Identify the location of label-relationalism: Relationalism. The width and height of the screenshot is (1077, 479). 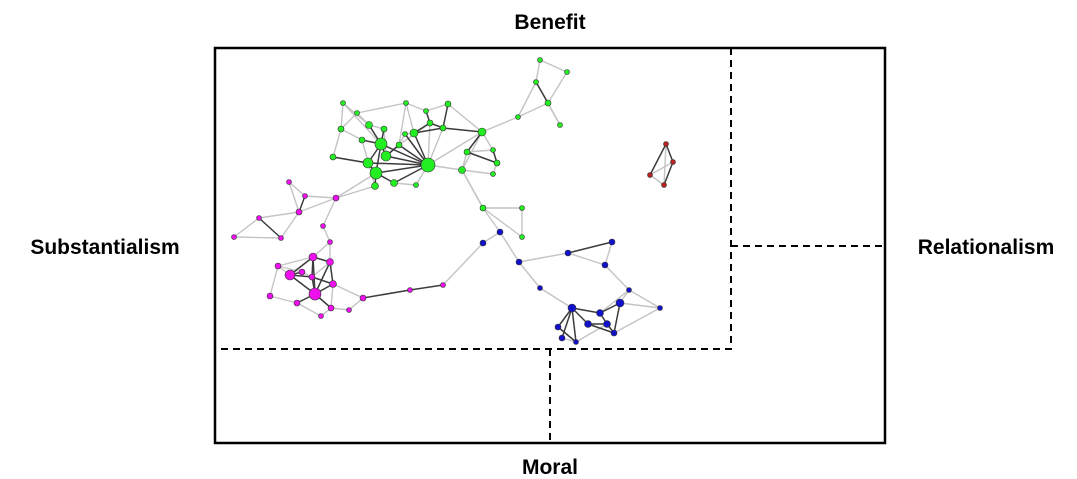
(986, 247).